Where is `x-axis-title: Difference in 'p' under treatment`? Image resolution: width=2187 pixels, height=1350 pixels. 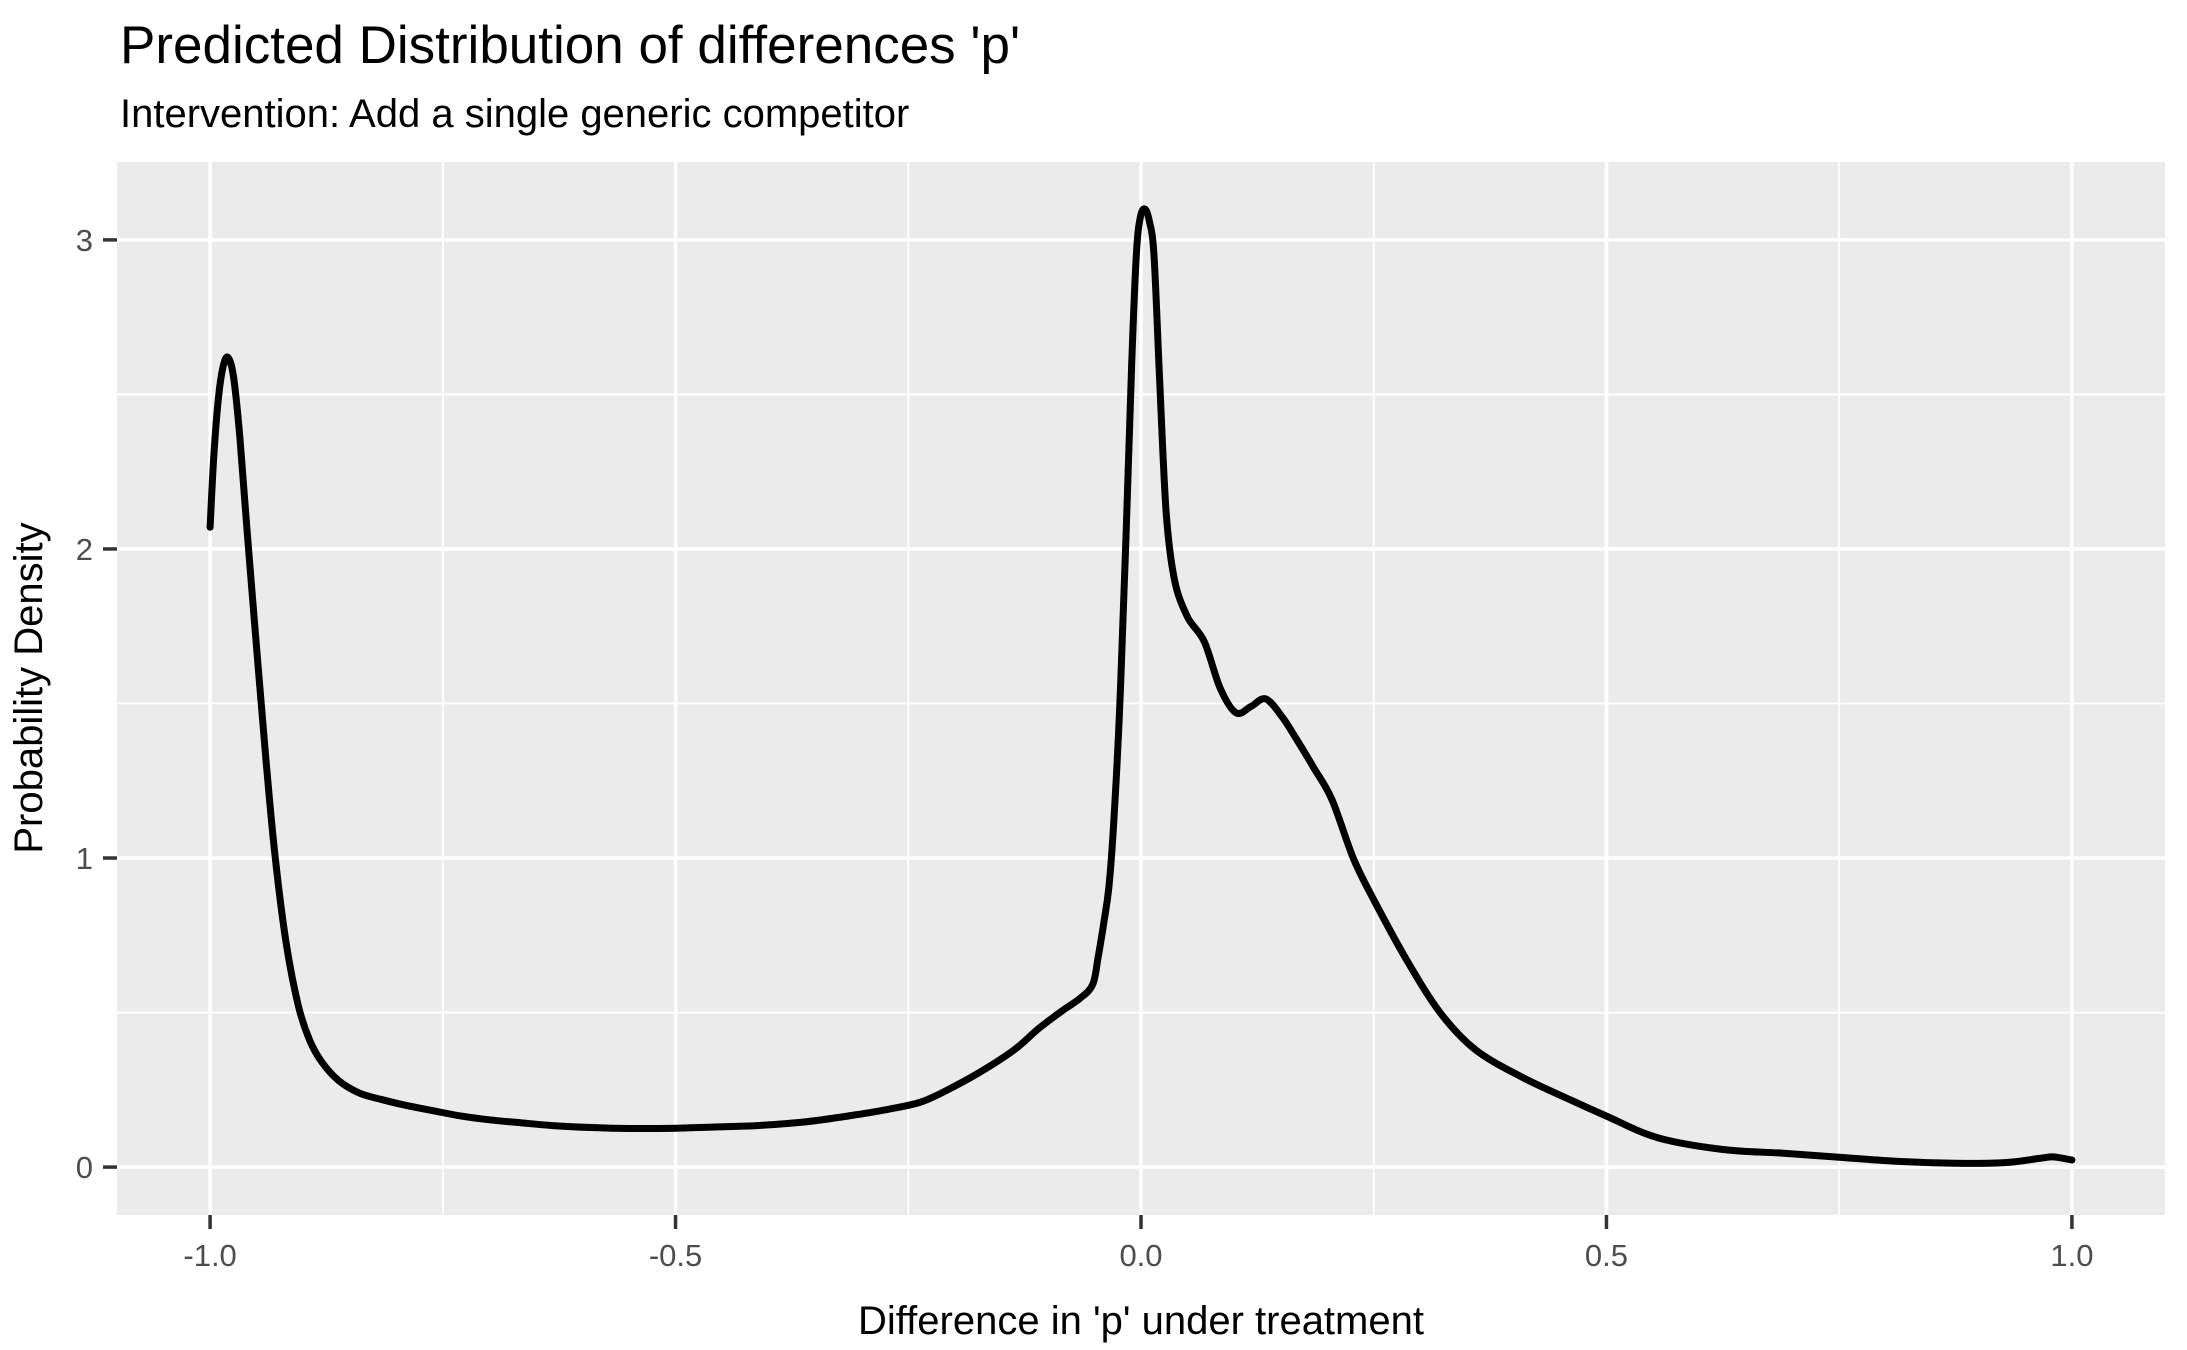 x-axis-title: Difference in 'p' under treatment is located at coordinates (1141, 1321).